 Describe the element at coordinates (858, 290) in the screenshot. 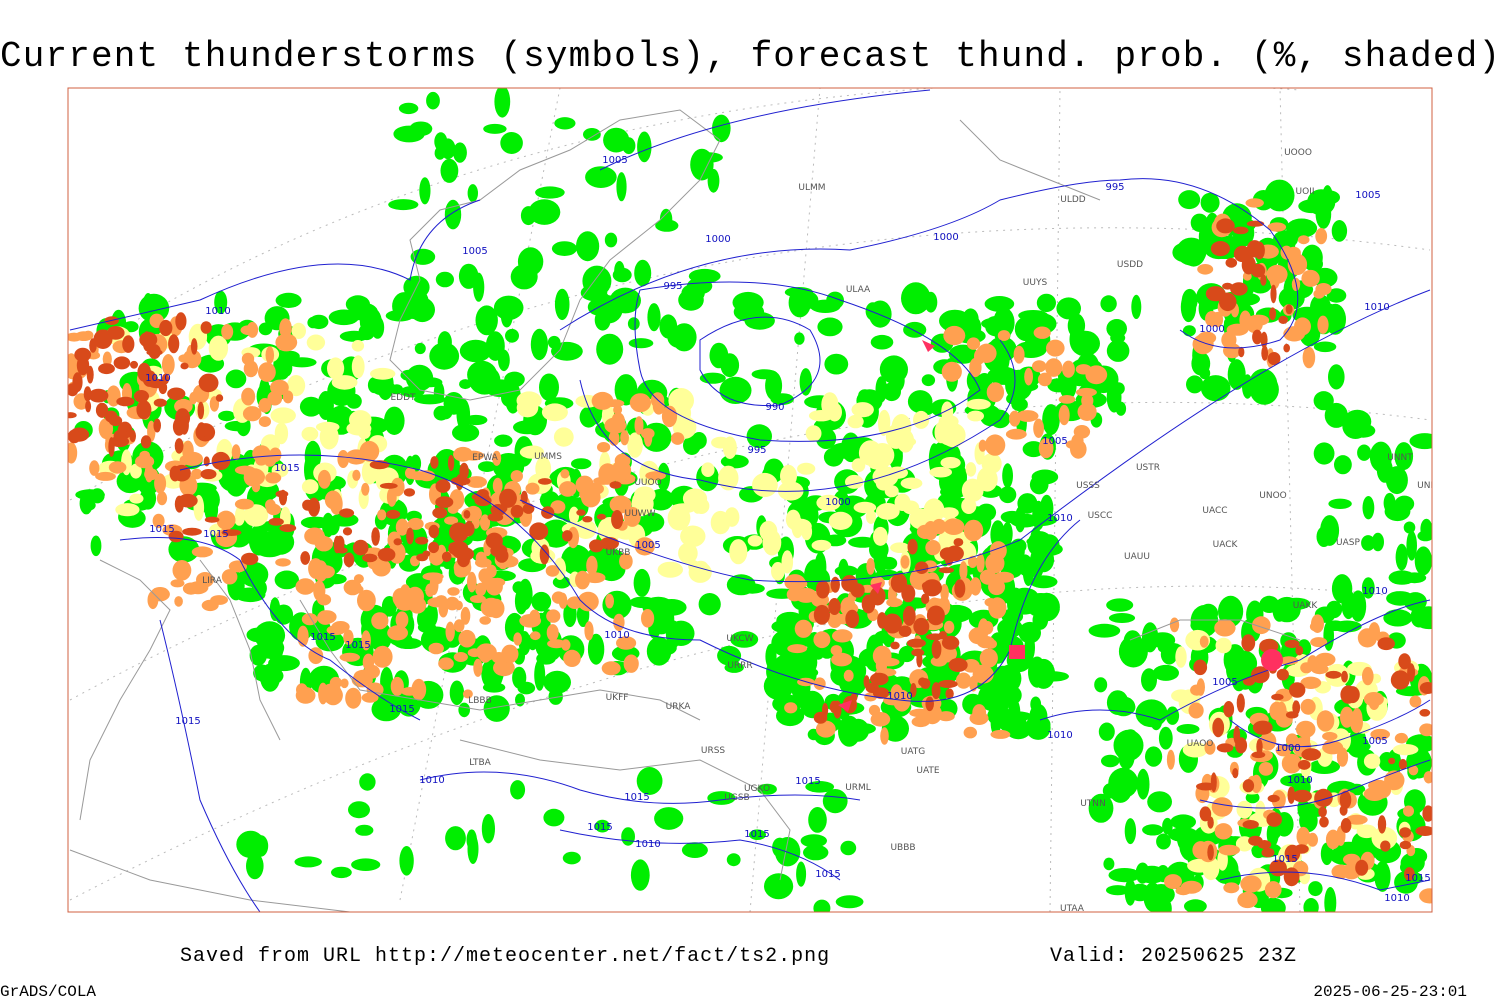

I see `station-label: ULAA` at that location.